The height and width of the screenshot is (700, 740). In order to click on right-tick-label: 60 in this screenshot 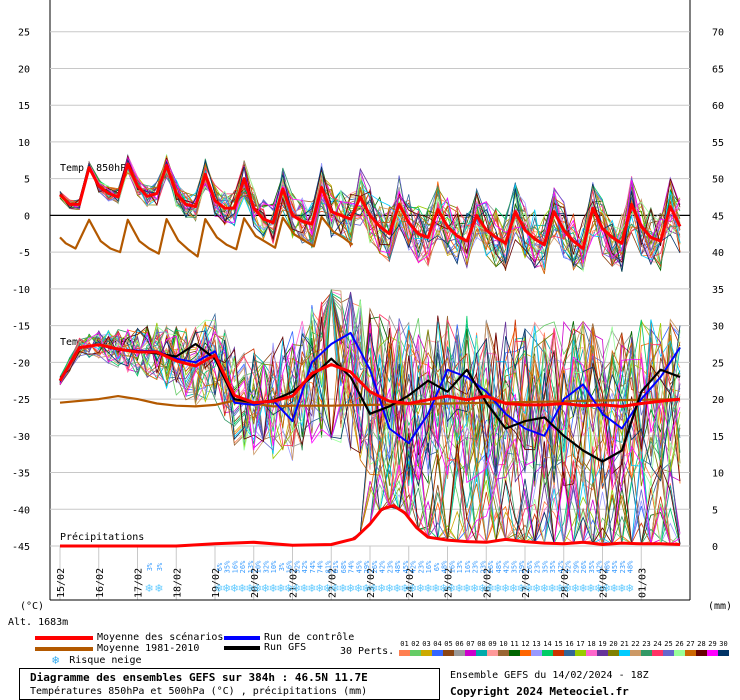, I will do `click(718, 106)`.